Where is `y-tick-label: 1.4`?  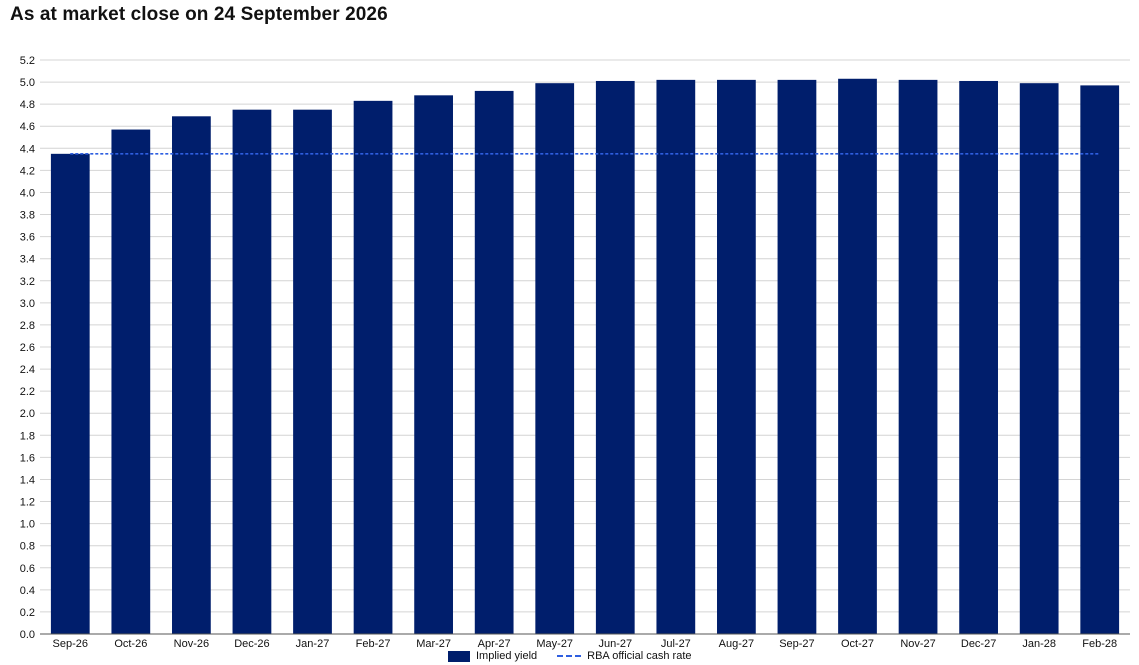 y-tick-label: 1.4 is located at coordinates (27, 480).